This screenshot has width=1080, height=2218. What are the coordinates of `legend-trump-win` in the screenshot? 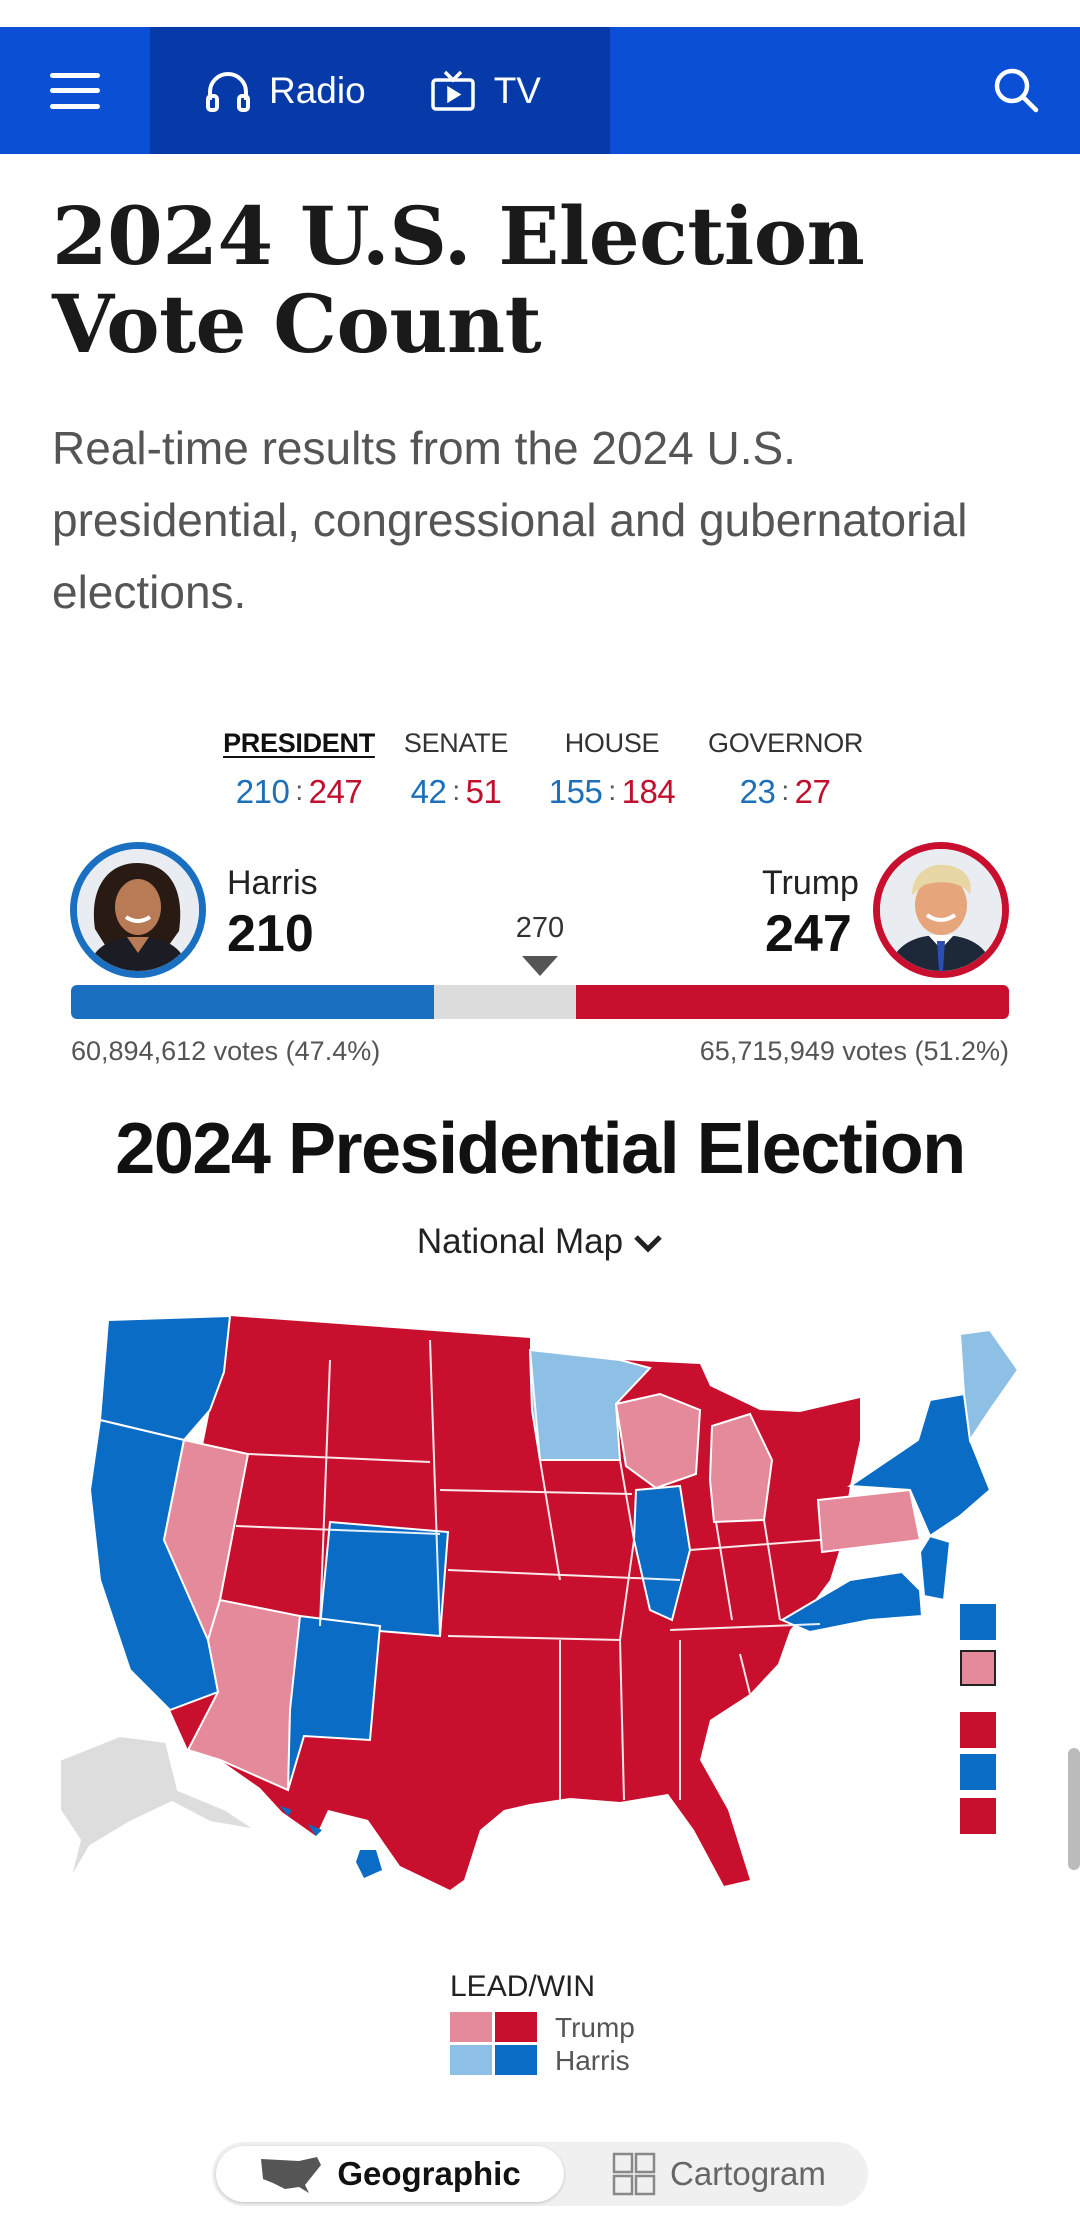 It's located at (516, 2027).